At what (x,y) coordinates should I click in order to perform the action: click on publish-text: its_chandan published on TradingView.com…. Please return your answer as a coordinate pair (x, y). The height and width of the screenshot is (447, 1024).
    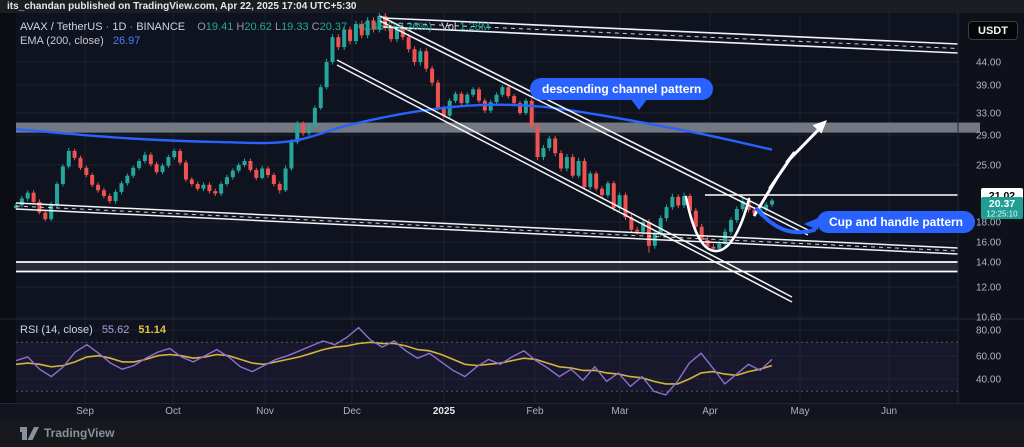
    Looking at the image, I should click on (182, 6).